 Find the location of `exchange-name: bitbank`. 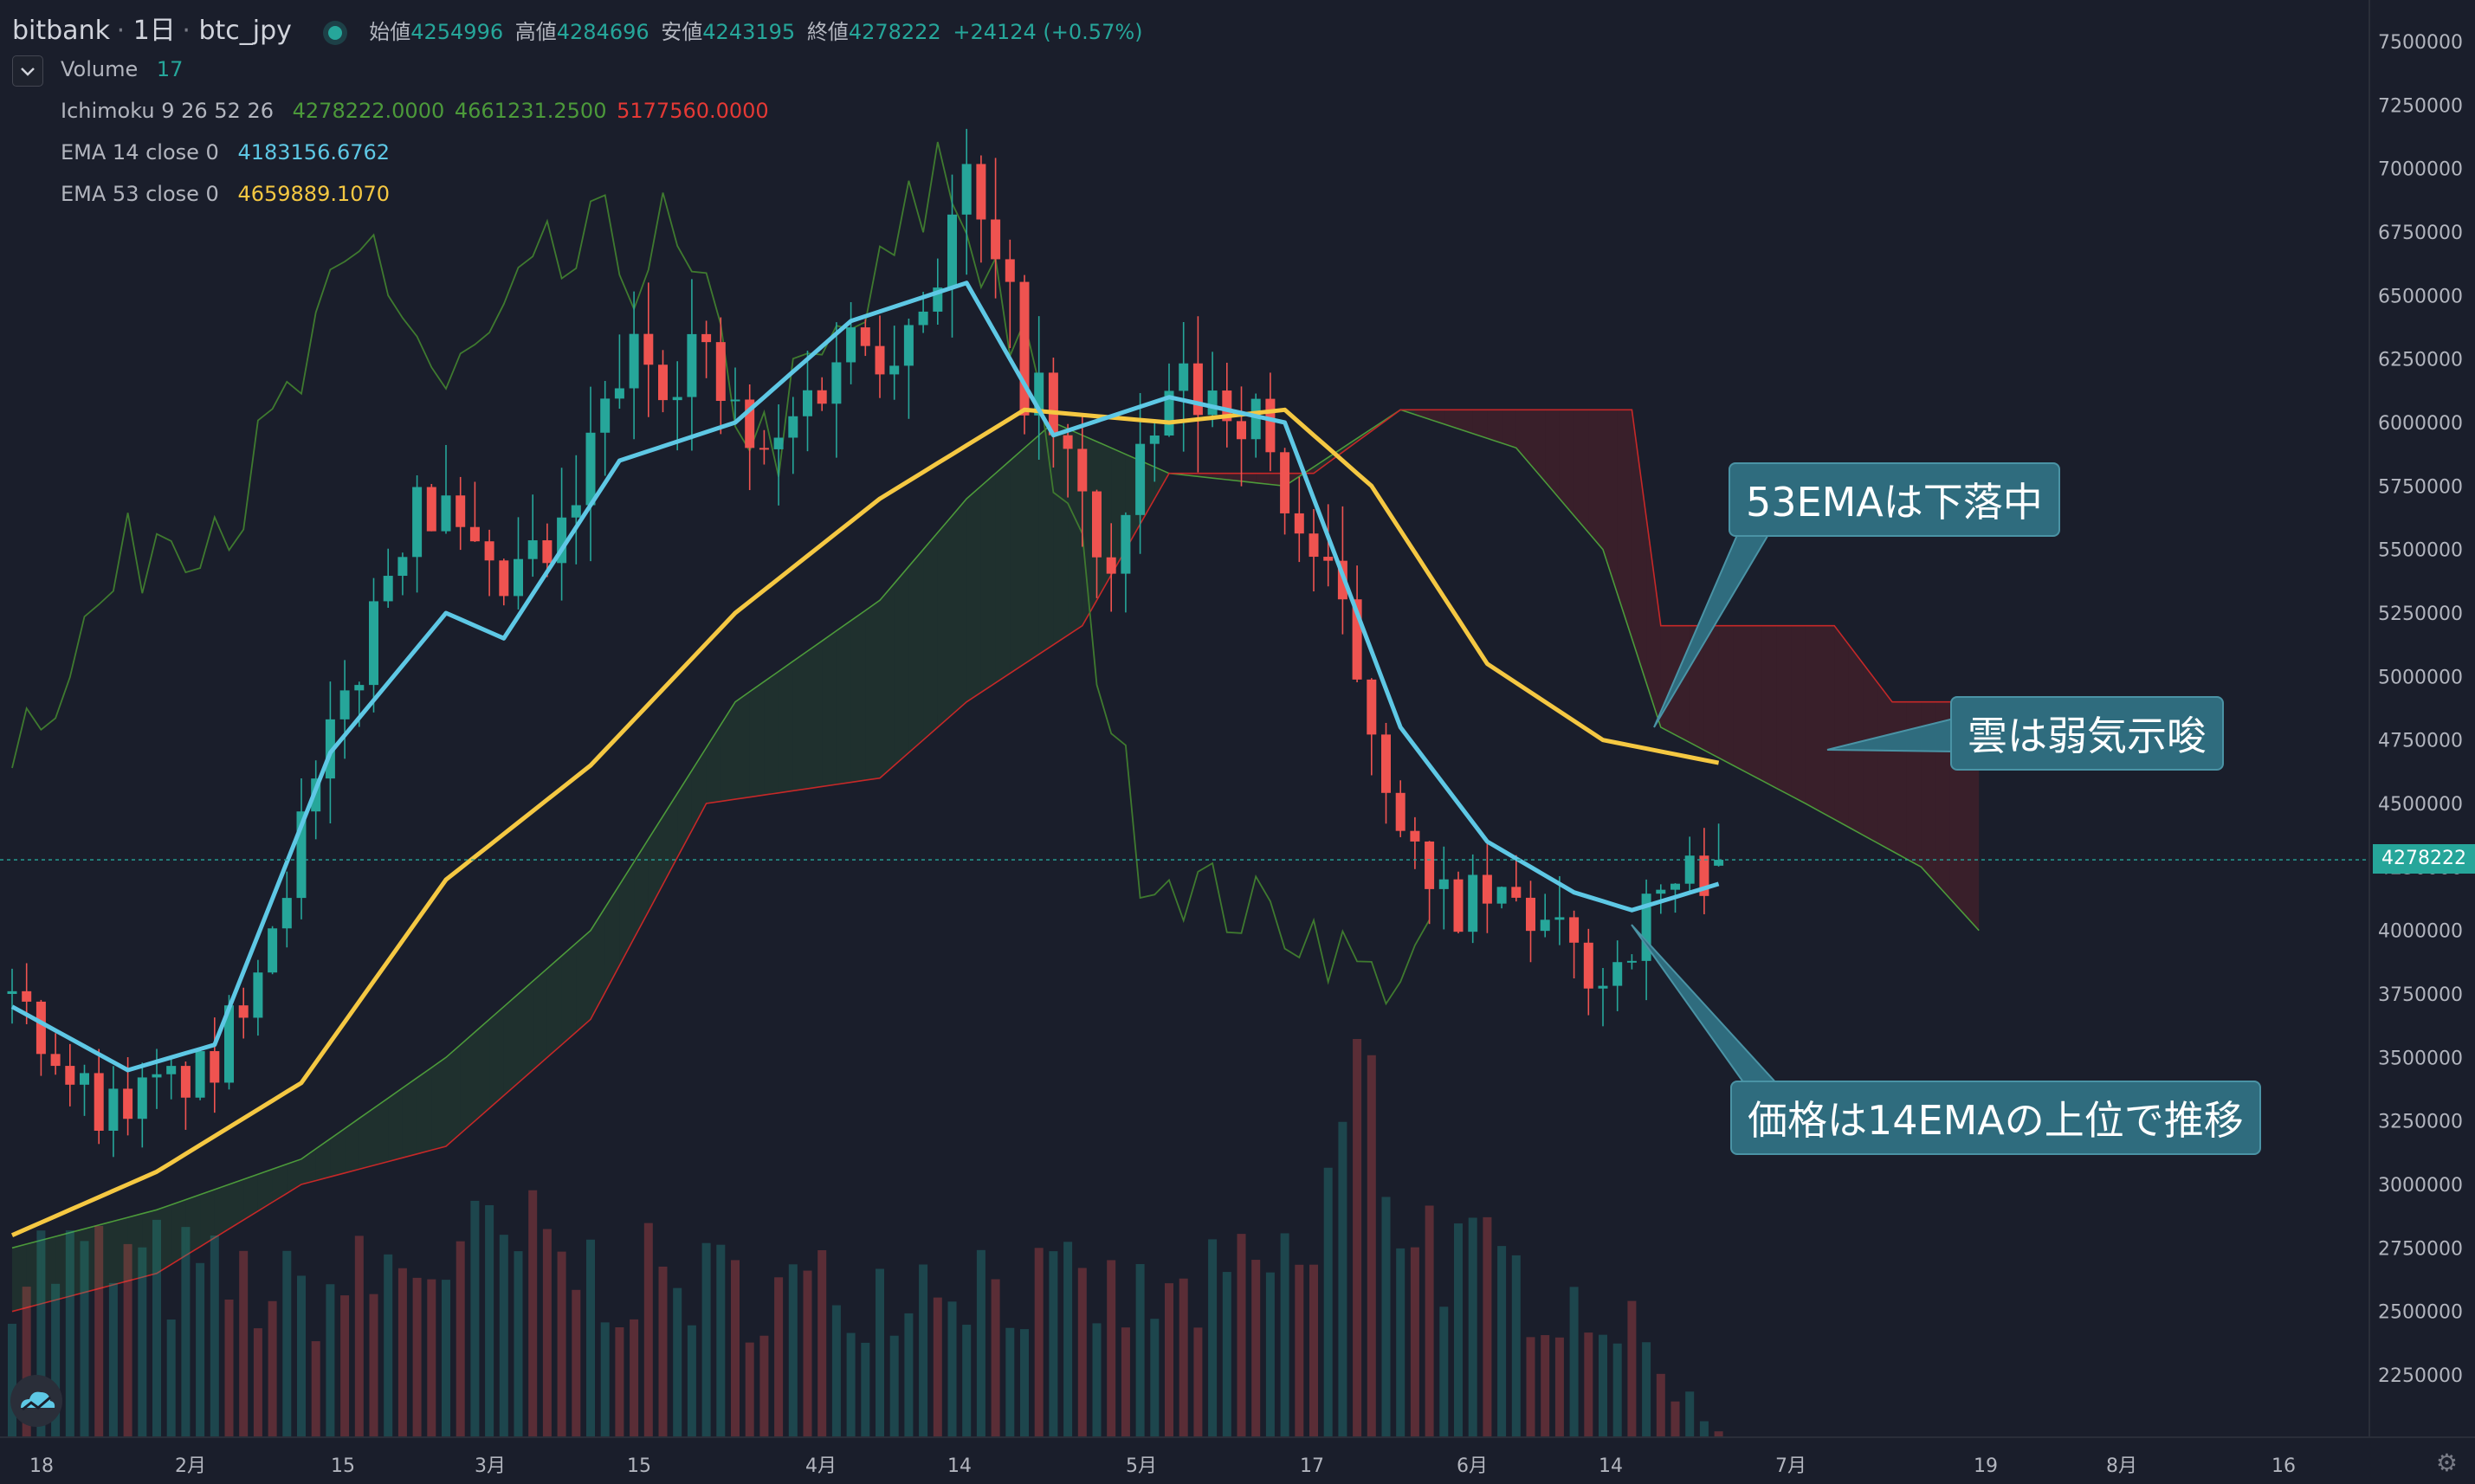

exchange-name: bitbank is located at coordinates (61, 31).